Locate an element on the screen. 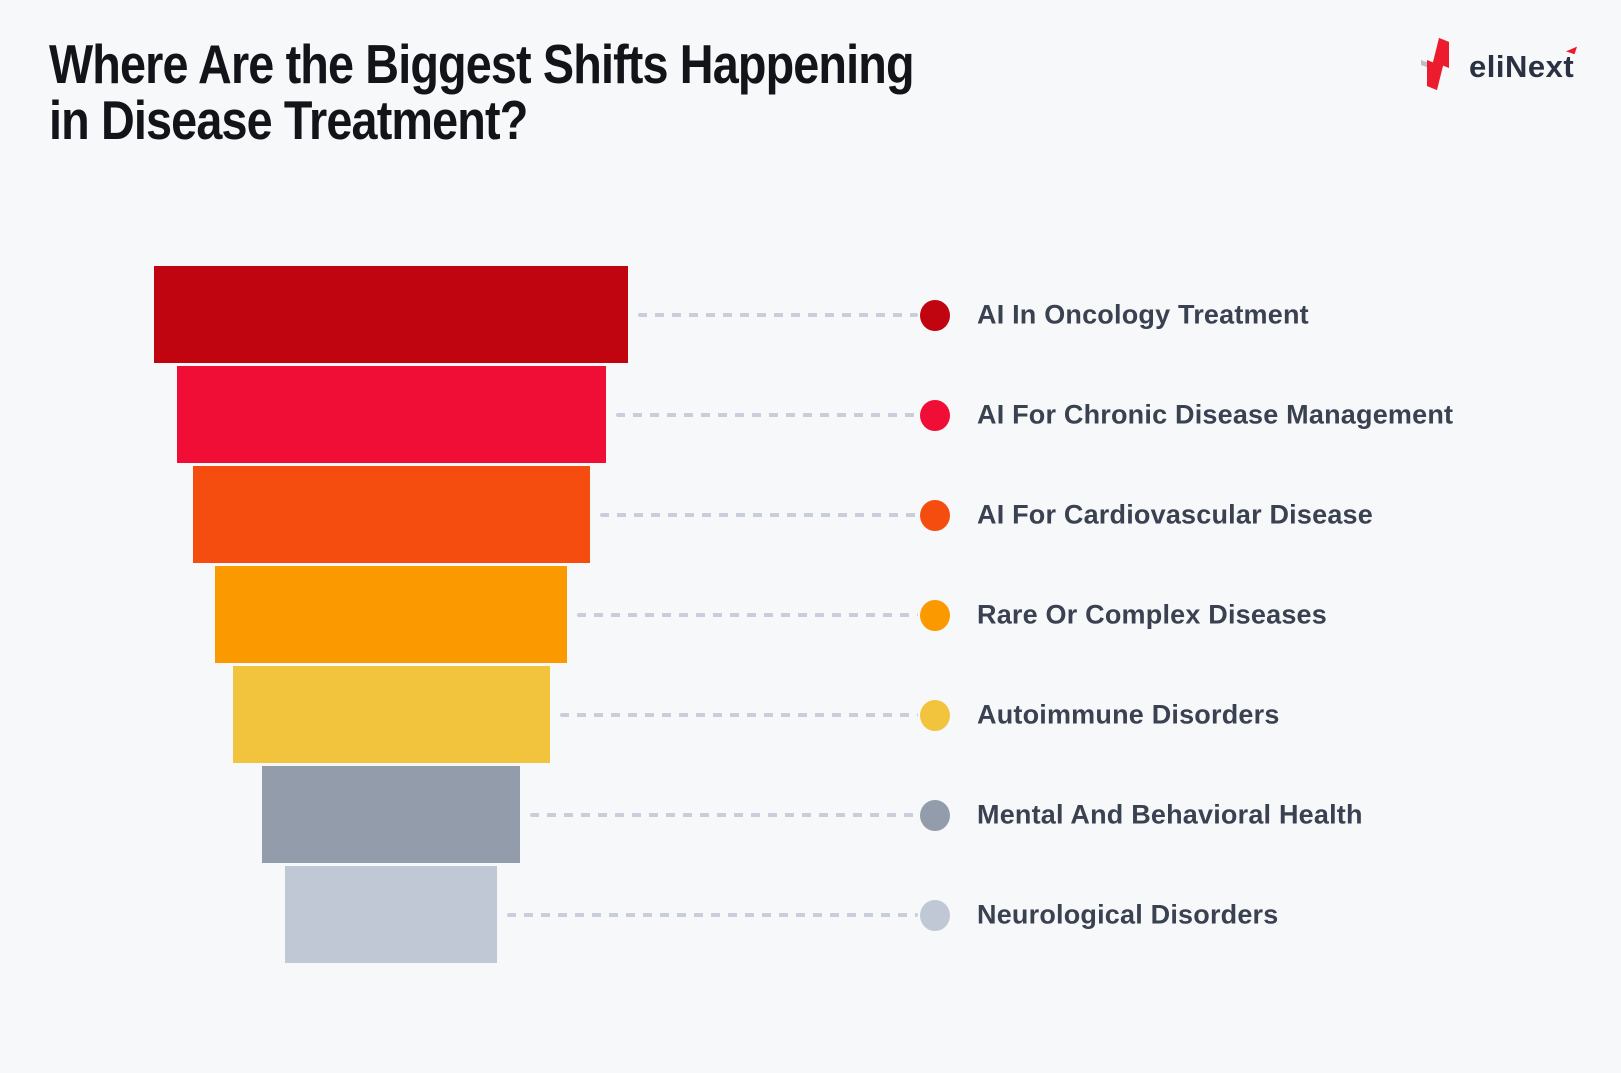  page-title-line2: in Disease Treatment? is located at coordinates (288, 120).